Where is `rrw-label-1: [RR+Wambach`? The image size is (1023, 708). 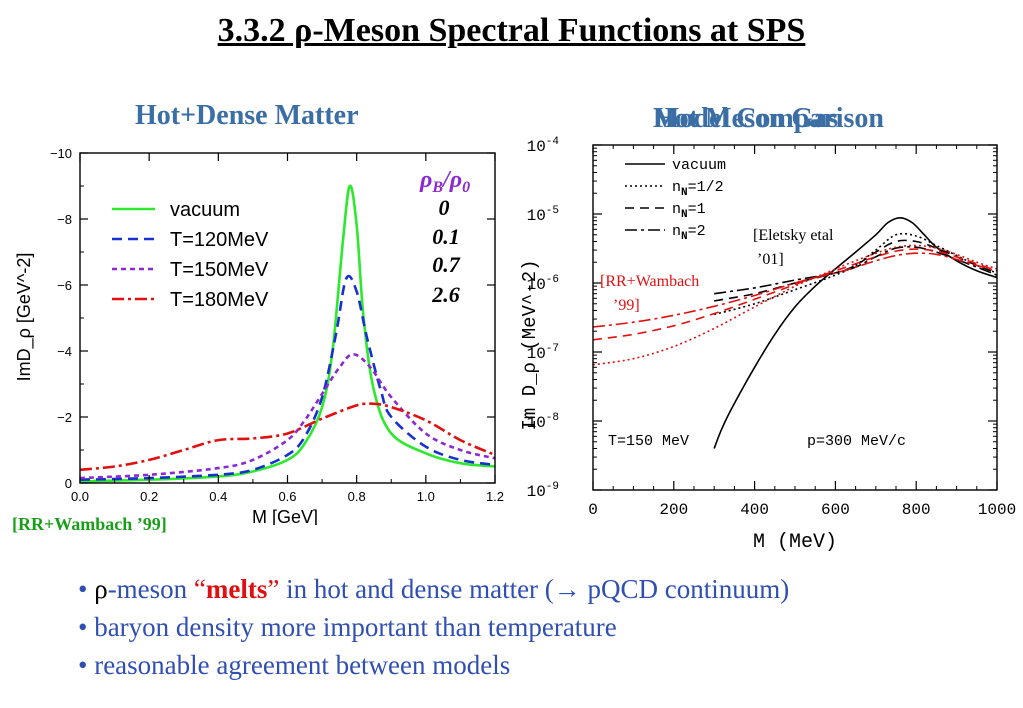 rrw-label-1: [RR+Wambach is located at coordinates (649, 281).